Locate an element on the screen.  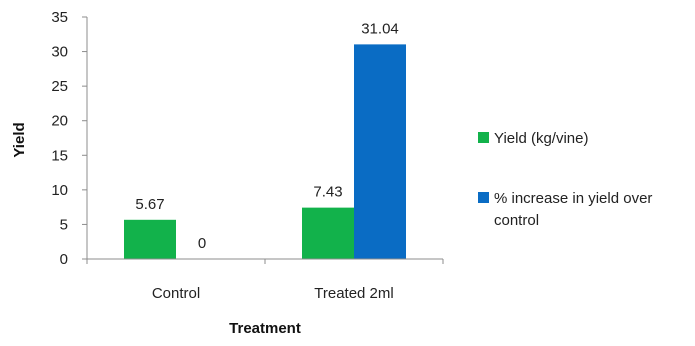
y-tick-label: 20 is located at coordinates (59, 121).